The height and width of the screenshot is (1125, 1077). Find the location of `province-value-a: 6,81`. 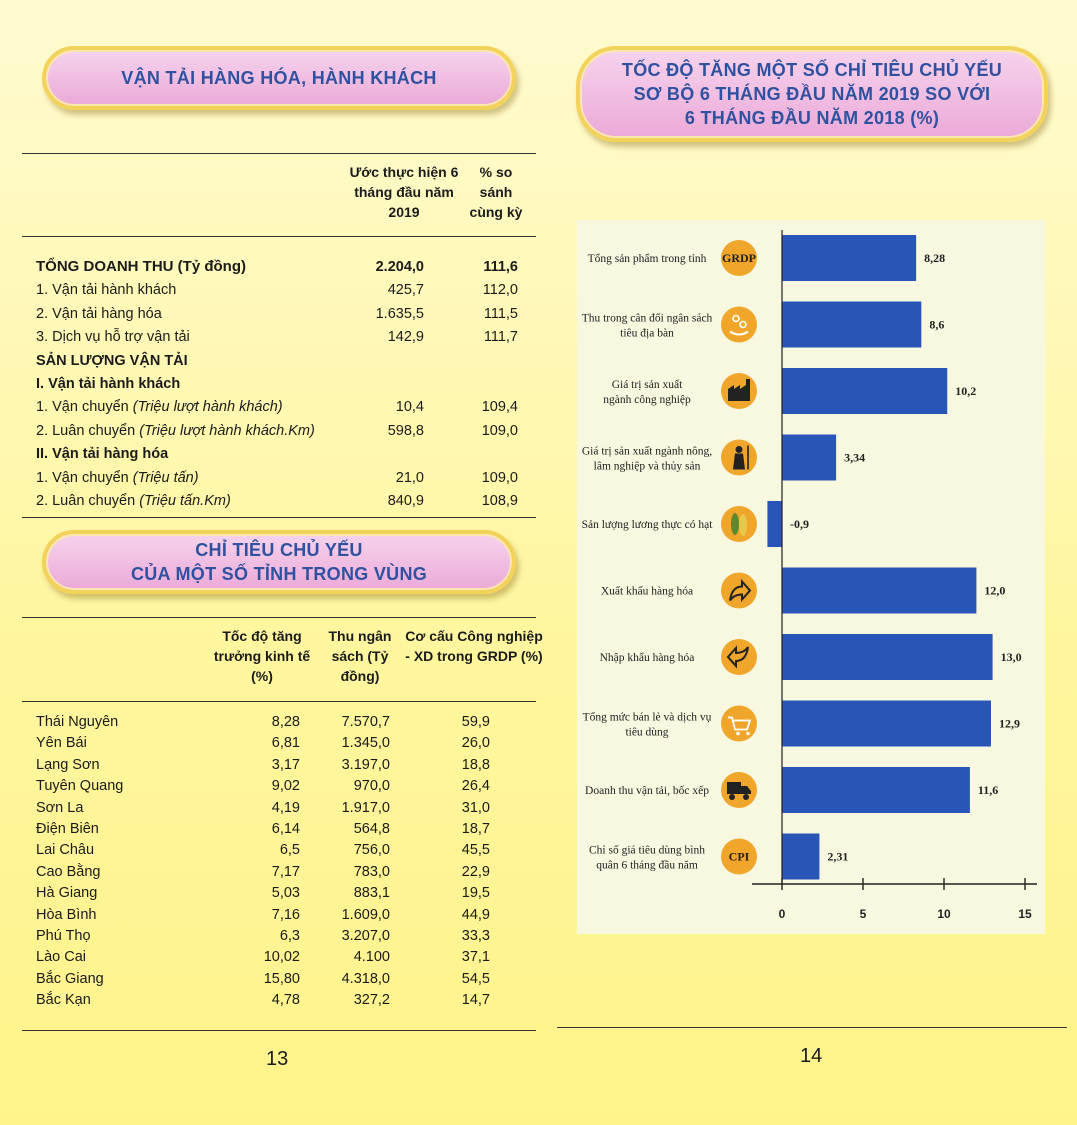

province-value-a: 6,81 is located at coordinates (285, 743).